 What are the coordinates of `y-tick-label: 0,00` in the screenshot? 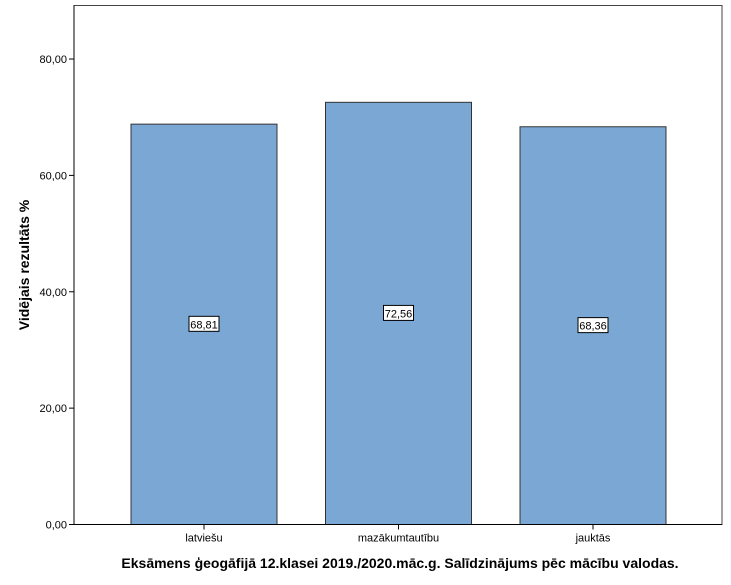 It's located at (56, 526).